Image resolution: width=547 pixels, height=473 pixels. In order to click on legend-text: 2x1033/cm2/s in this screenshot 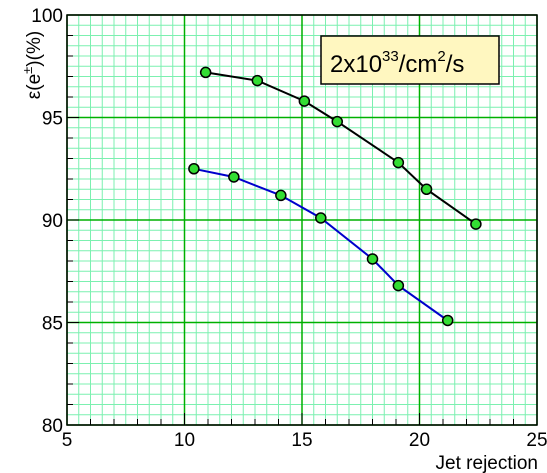, I will do `click(397, 63)`.